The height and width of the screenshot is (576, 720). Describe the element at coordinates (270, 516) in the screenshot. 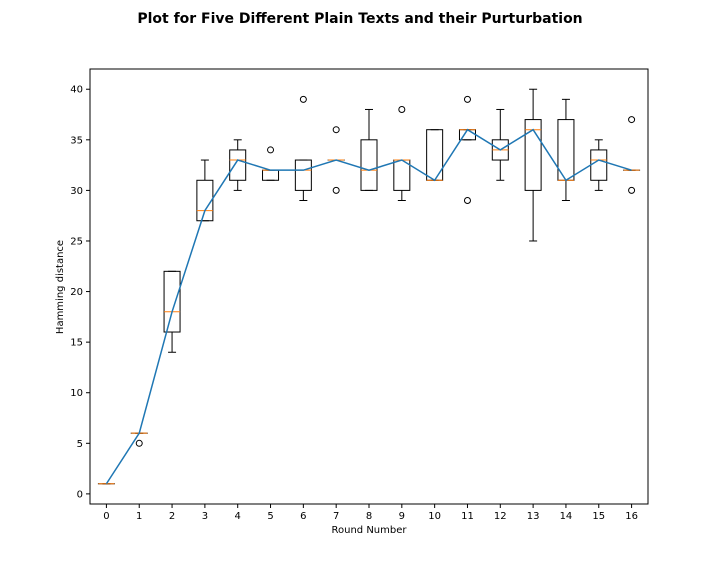

I see `x-tick-label: 5` at that location.